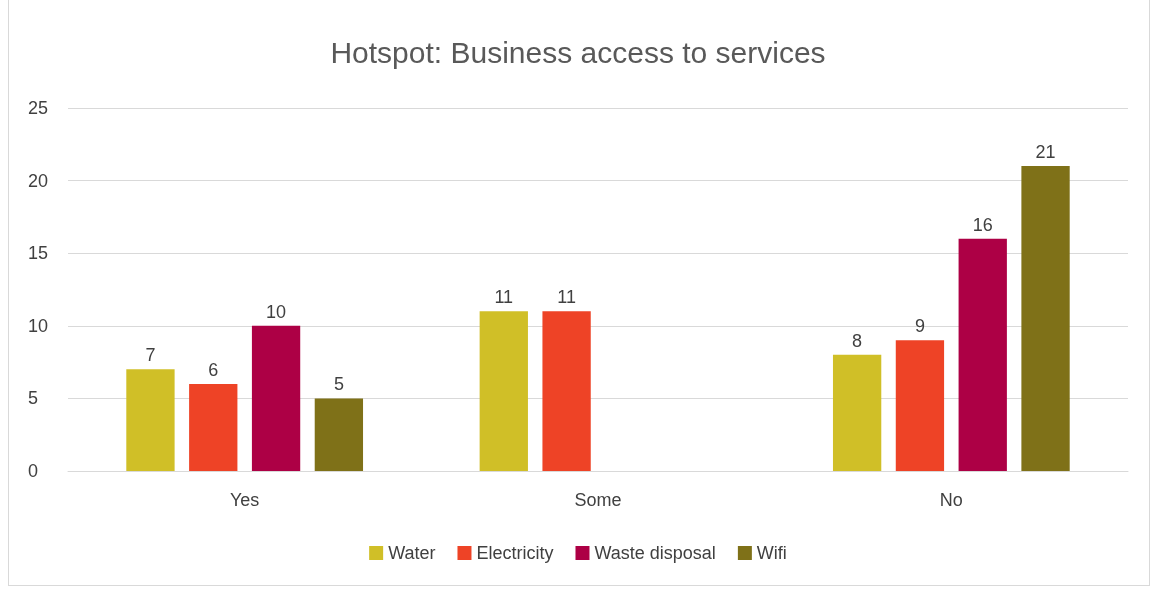  What do you see at coordinates (515, 553) in the screenshot?
I see `legend-label: Electricity` at bounding box center [515, 553].